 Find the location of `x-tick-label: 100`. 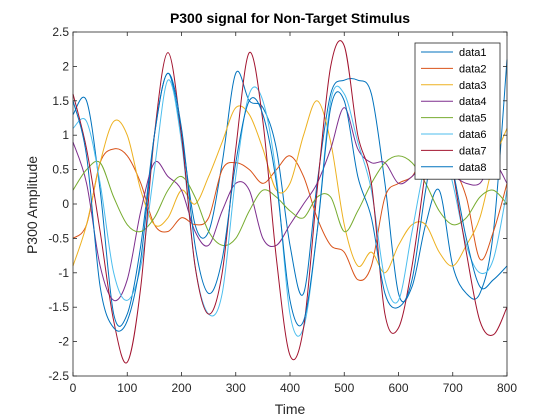

x-tick-label: 100 is located at coordinates (127, 388).